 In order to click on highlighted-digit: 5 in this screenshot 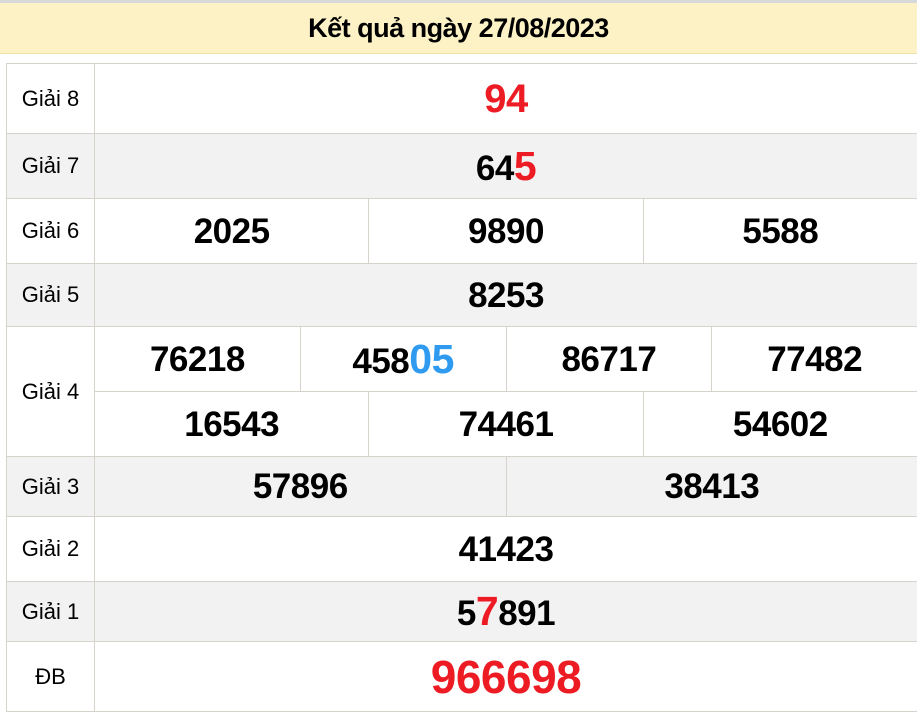, I will do `click(525, 165)`.